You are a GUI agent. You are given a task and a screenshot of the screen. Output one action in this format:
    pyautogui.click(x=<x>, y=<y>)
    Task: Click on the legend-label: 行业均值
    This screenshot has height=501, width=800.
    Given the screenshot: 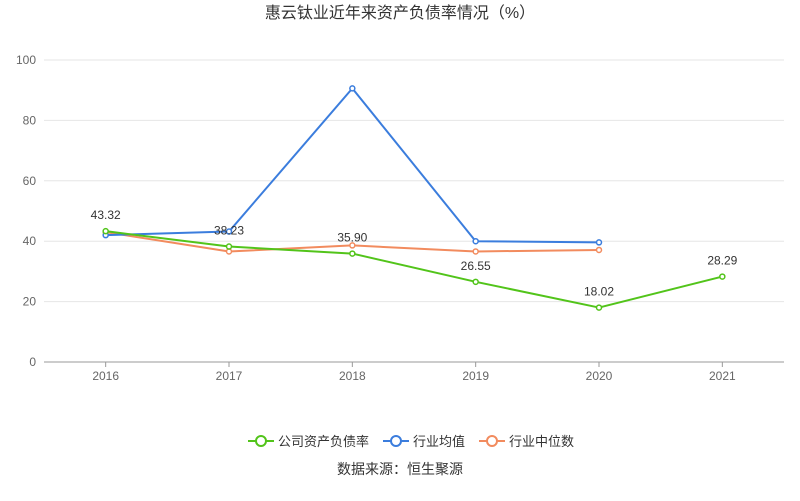 What is the action you would take?
    pyautogui.click(x=439, y=441)
    